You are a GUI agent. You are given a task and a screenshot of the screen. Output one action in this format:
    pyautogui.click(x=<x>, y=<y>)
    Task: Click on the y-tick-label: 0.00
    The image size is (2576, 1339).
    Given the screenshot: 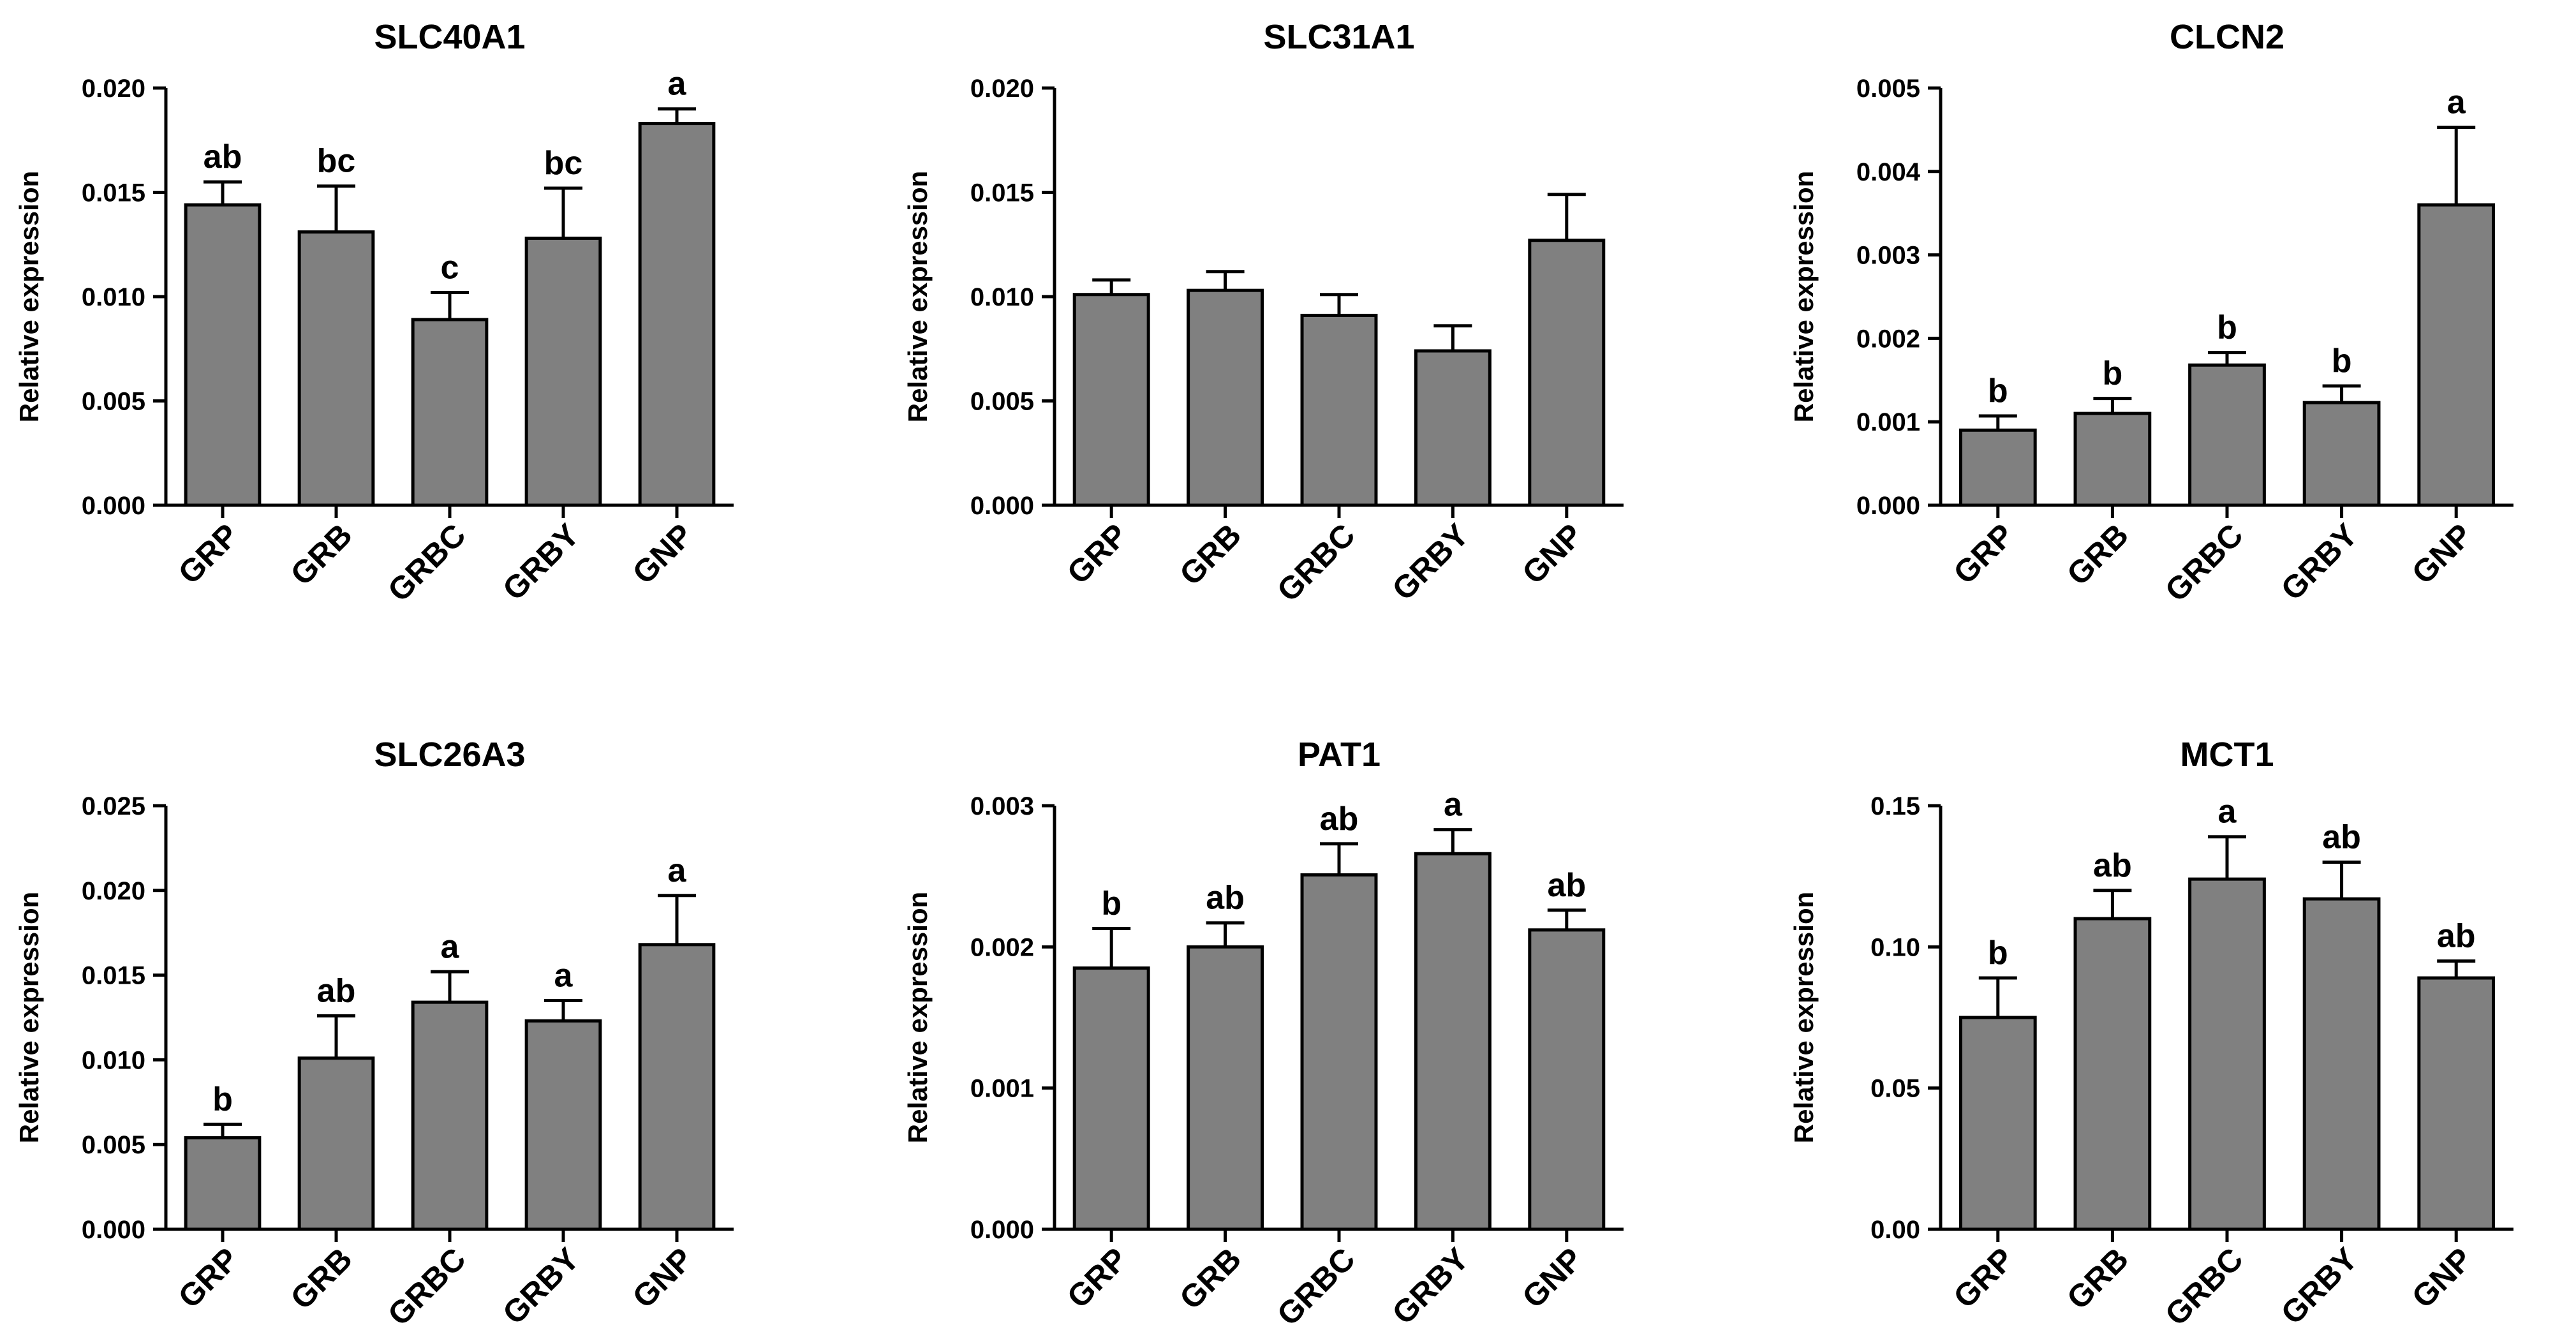 What is the action you would take?
    pyautogui.click(x=1895, y=1230)
    